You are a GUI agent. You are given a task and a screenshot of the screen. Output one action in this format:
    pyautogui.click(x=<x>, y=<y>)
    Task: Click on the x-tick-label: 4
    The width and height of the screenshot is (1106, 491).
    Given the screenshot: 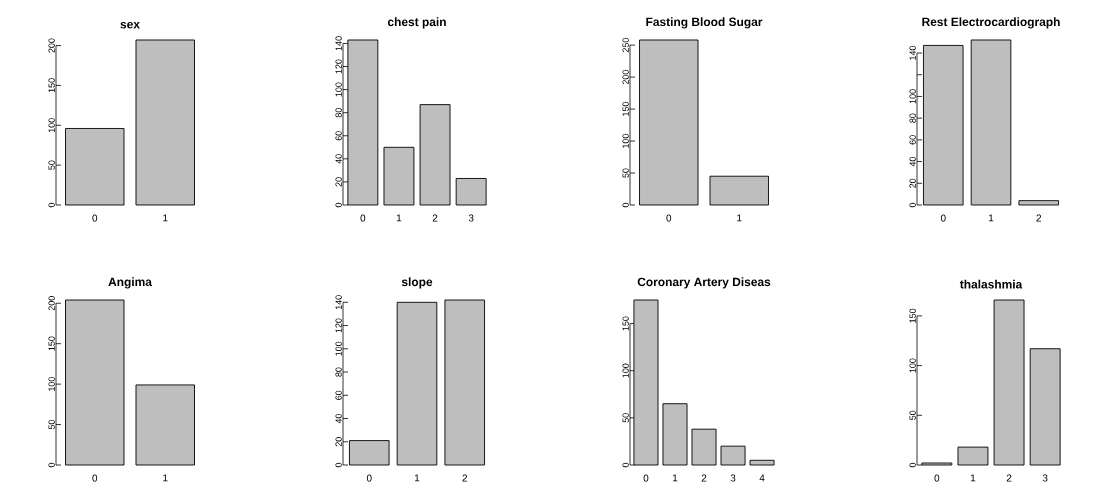 What is the action you would take?
    pyautogui.click(x=762, y=478)
    